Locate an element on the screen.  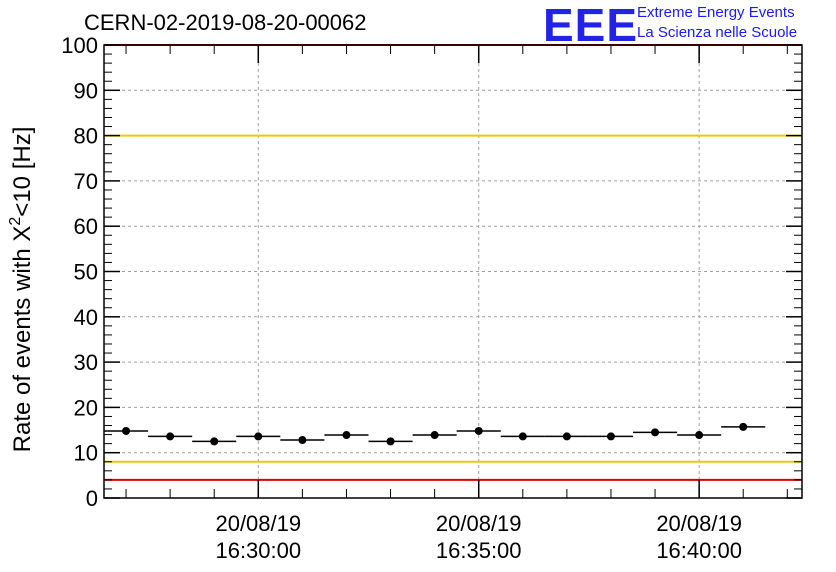
y-axis-label-tail: <10 [Hz] is located at coordinates (22, 172).